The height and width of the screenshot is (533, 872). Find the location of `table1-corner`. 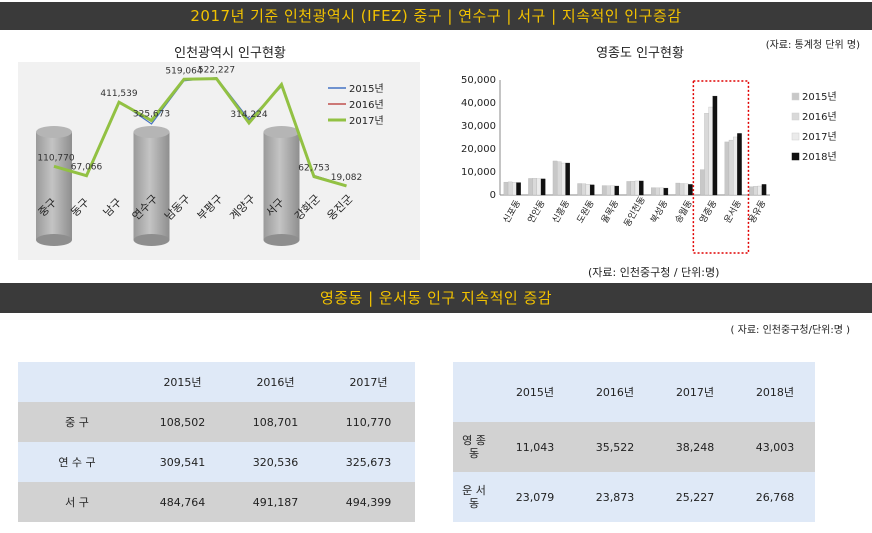

table1-corner is located at coordinates (77, 382).